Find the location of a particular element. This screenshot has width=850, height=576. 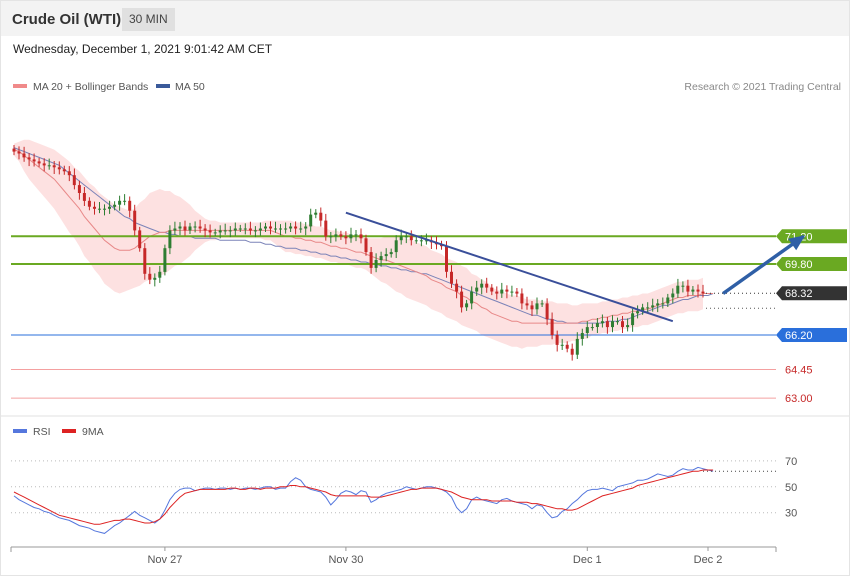

rsi-legend-label: RSI is located at coordinates (42, 432).